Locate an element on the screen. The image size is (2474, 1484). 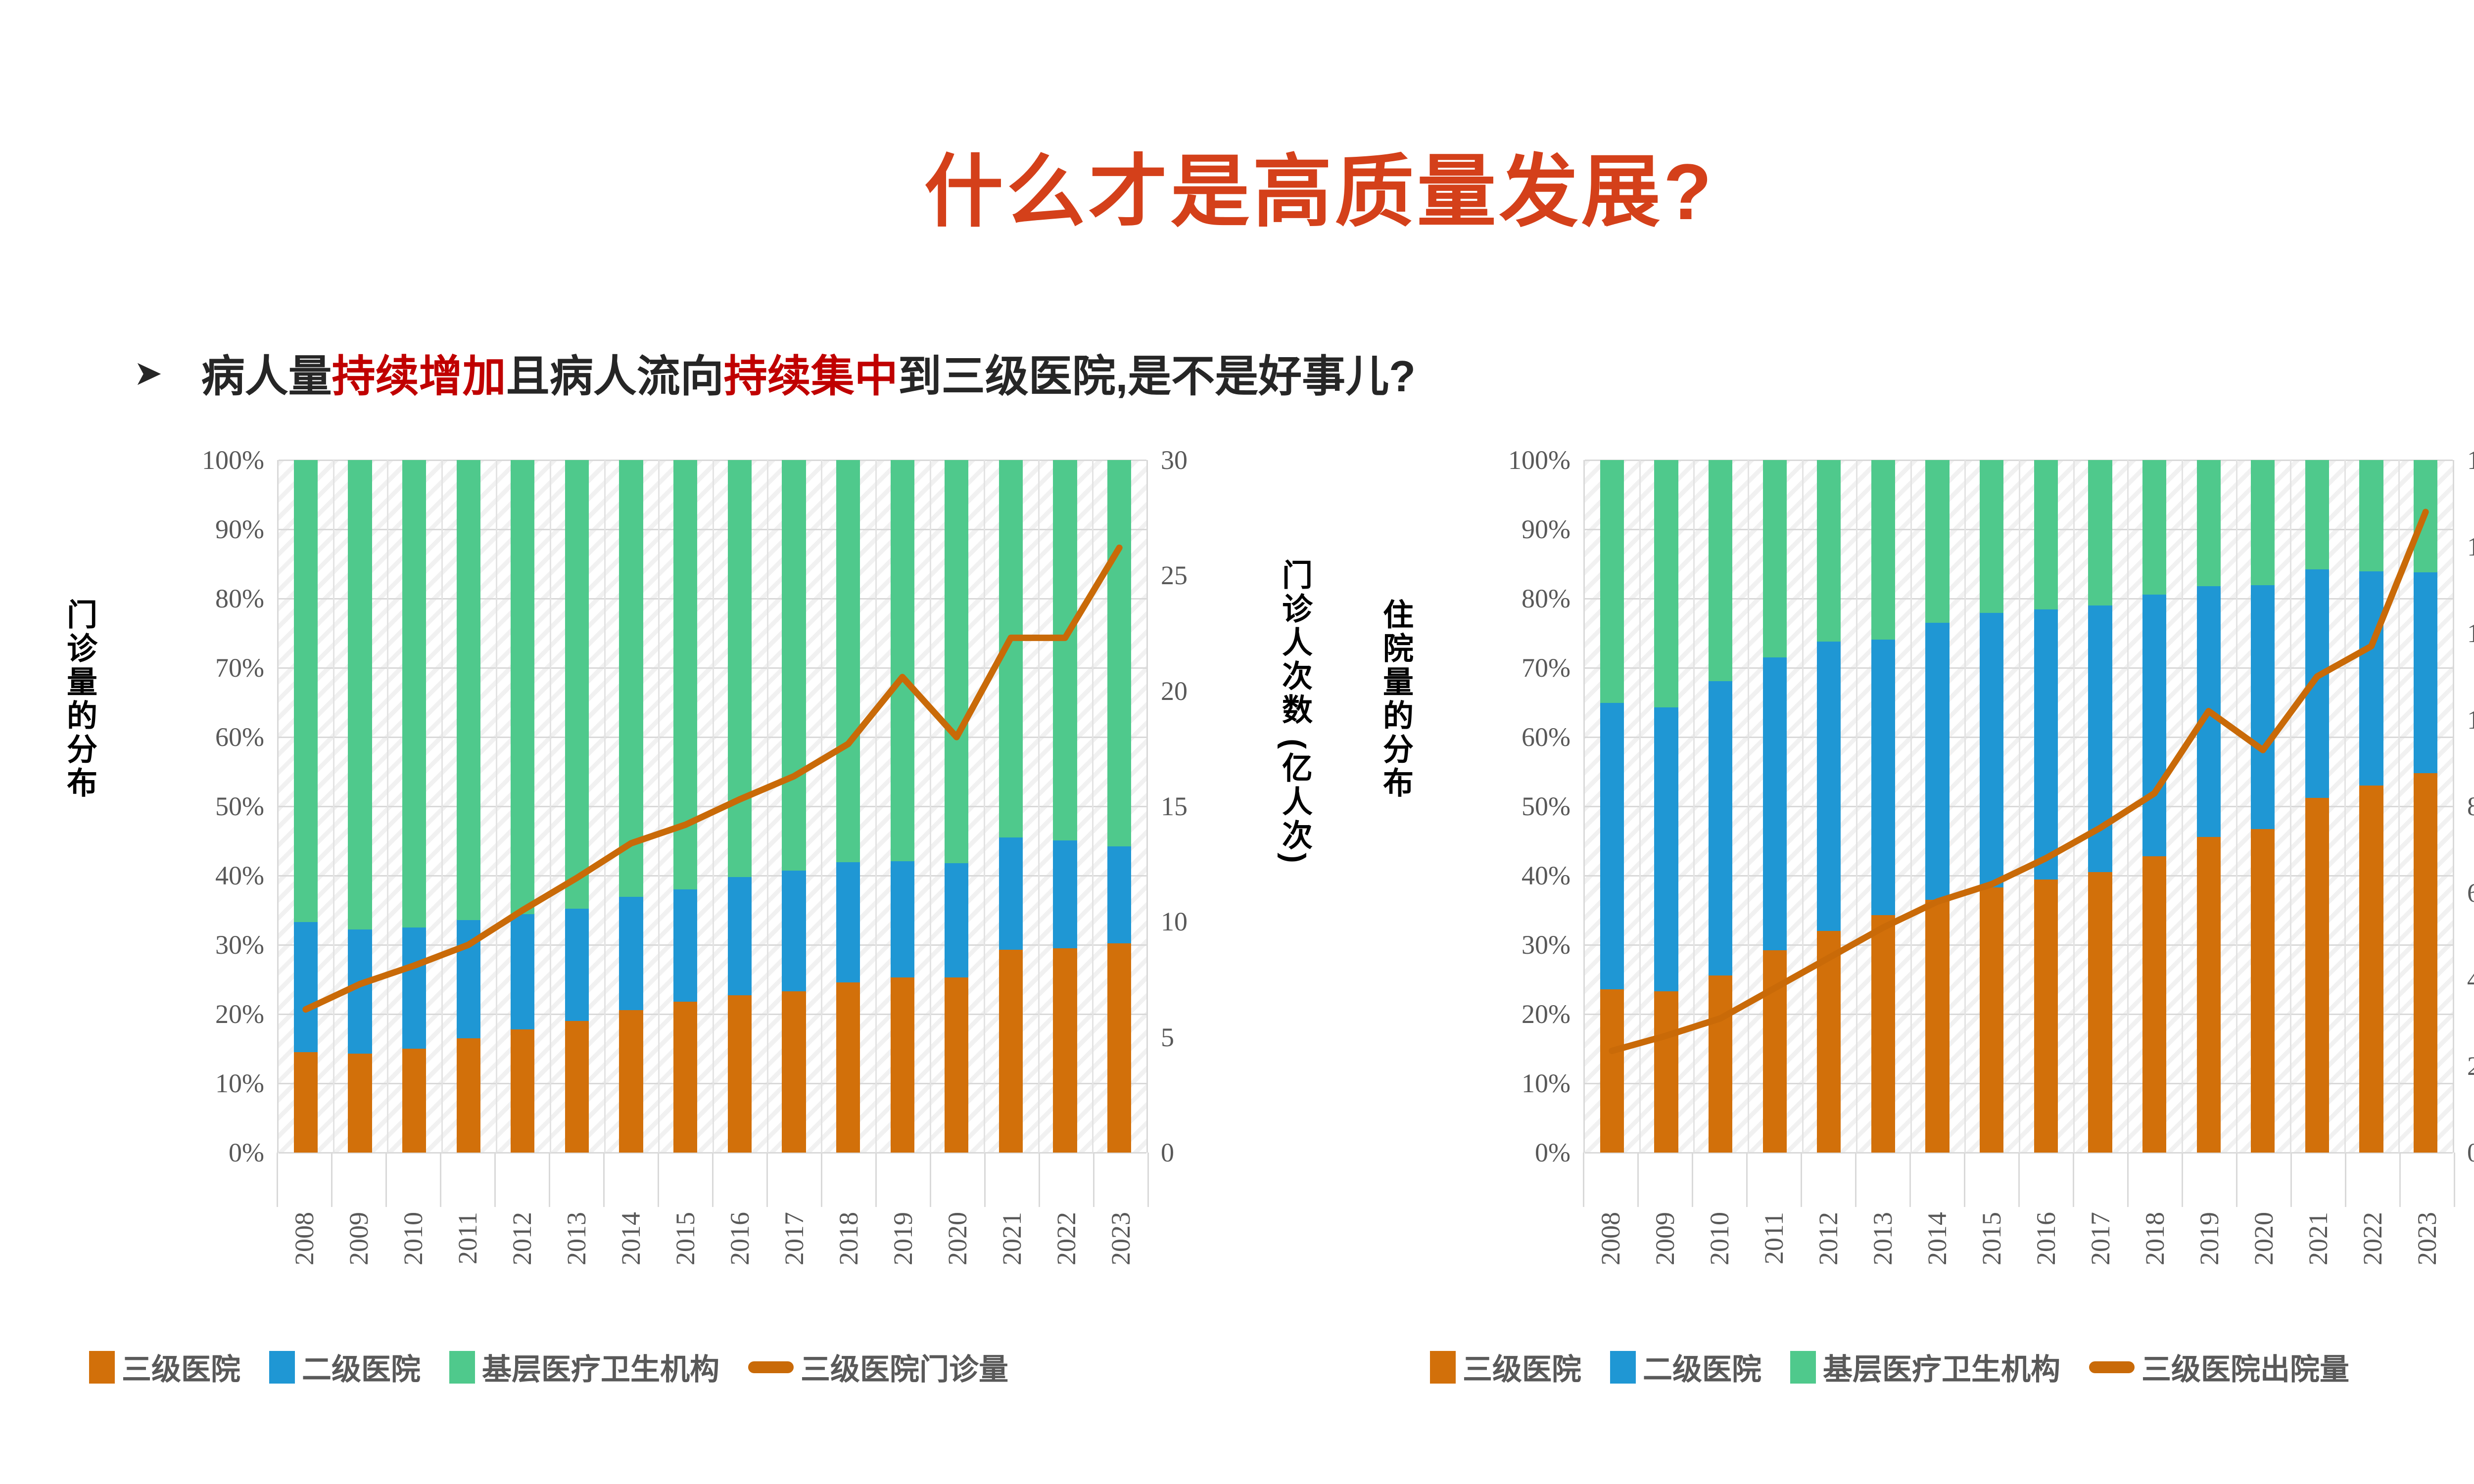
legend-item: 基层医疗卫生机构 is located at coordinates (584, 1367).